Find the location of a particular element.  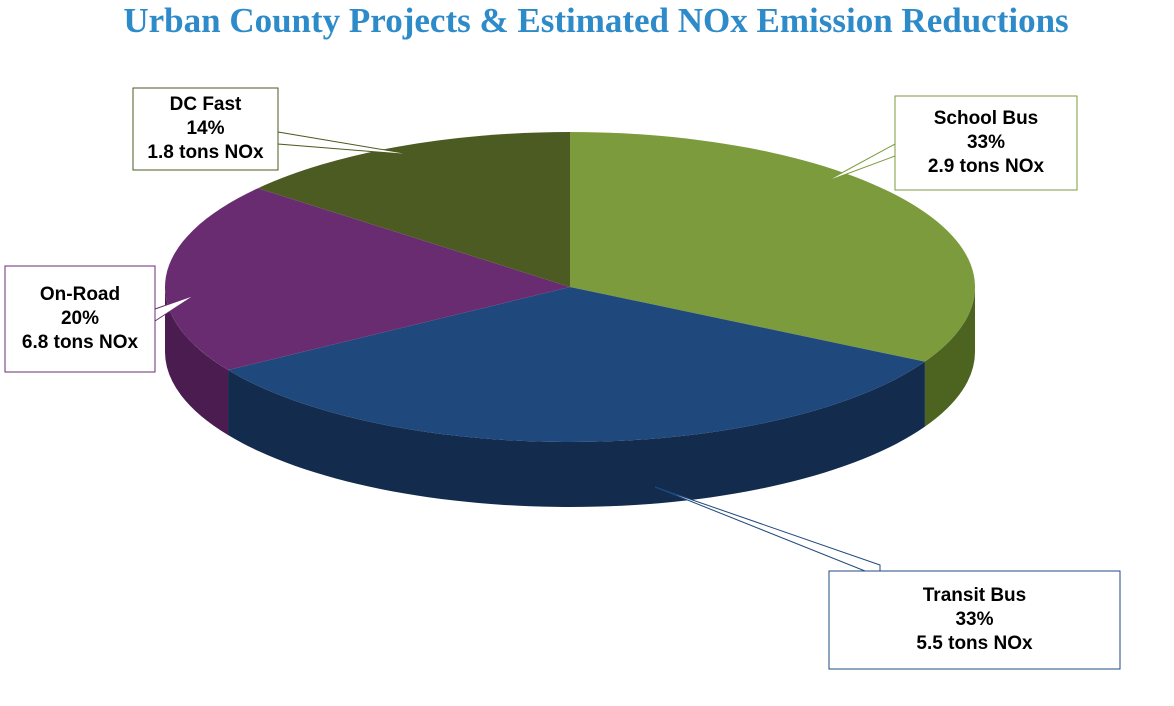

category-label: Transit Bus is located at coordinates (974, 595).